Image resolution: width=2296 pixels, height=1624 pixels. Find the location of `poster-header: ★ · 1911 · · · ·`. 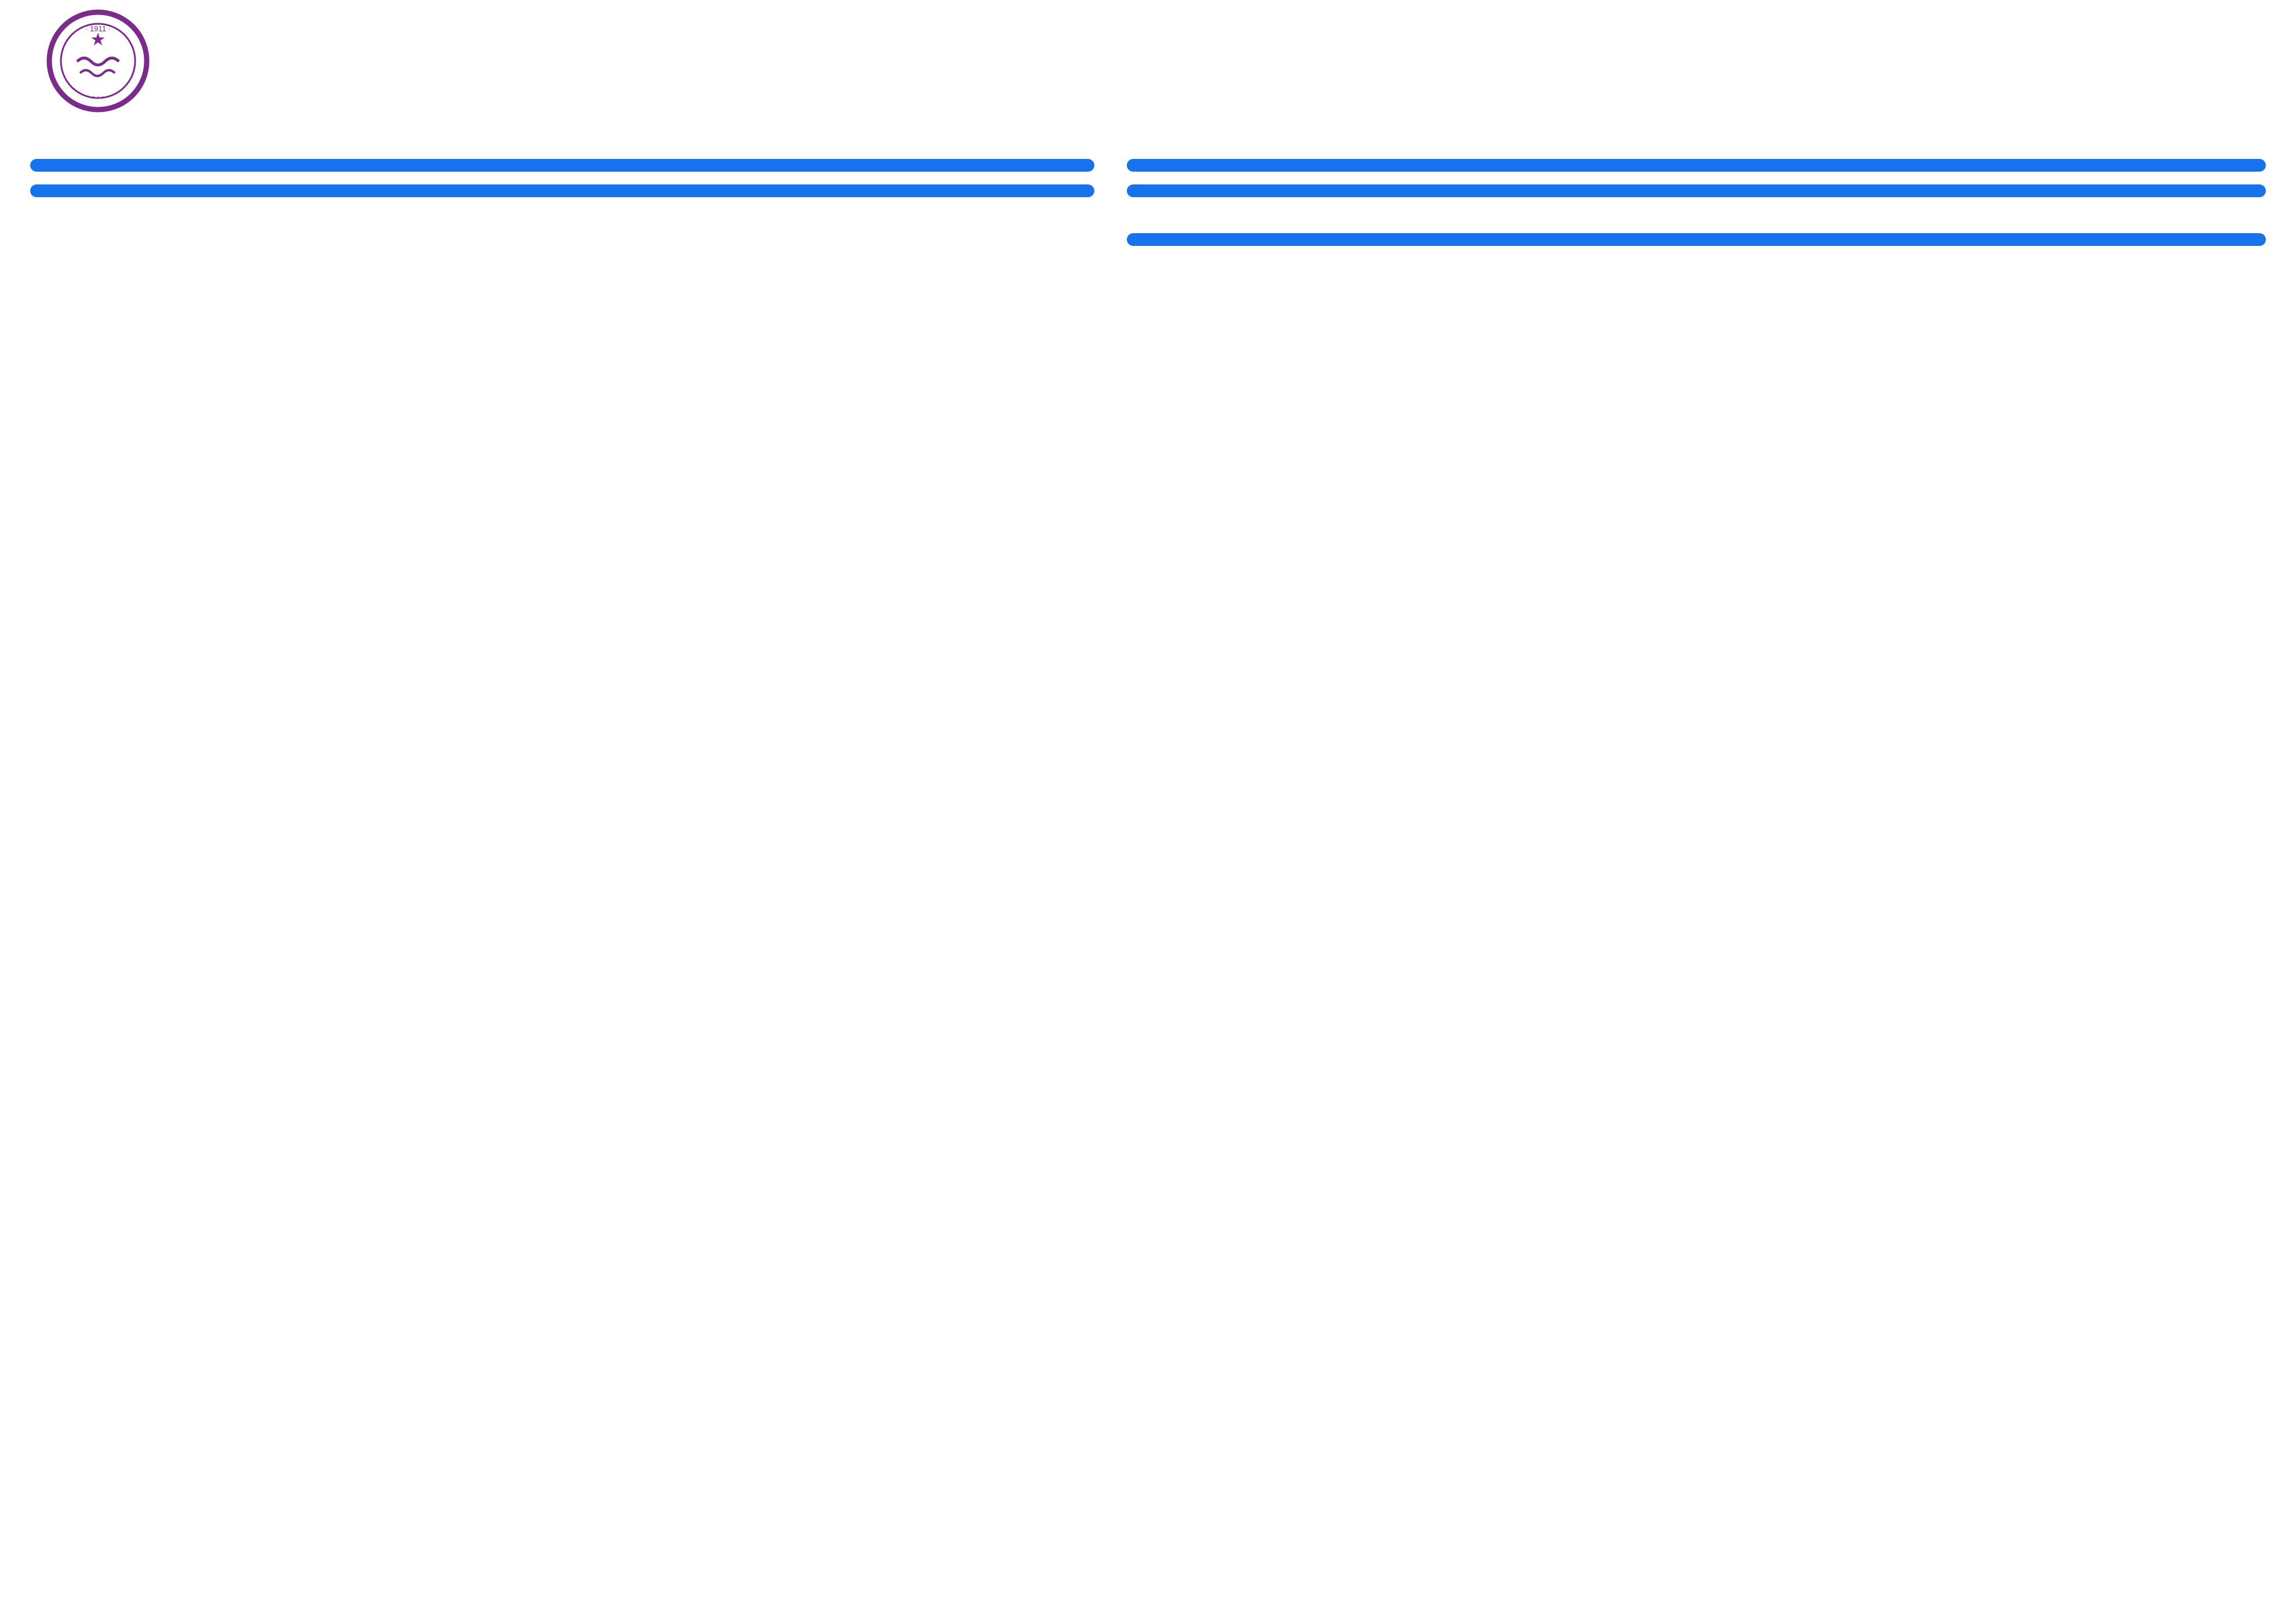

poster-header: ★ · 1911 · · · · is located at coordinates (1148, 73).